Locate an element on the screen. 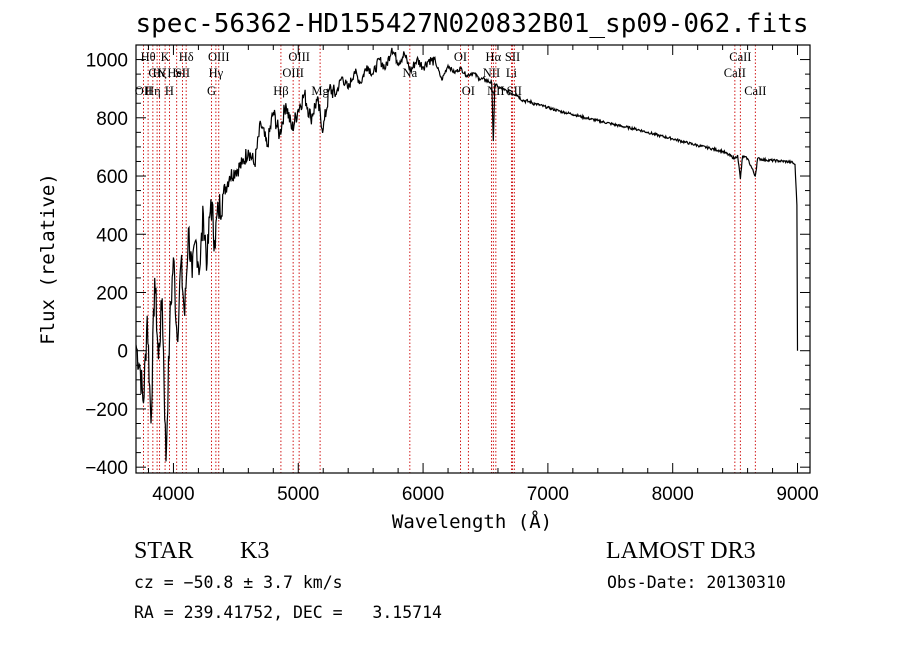 The width and height of the screenshot is (900, 649). x-tick-label: 7000 is located at coordinates (548, 494).